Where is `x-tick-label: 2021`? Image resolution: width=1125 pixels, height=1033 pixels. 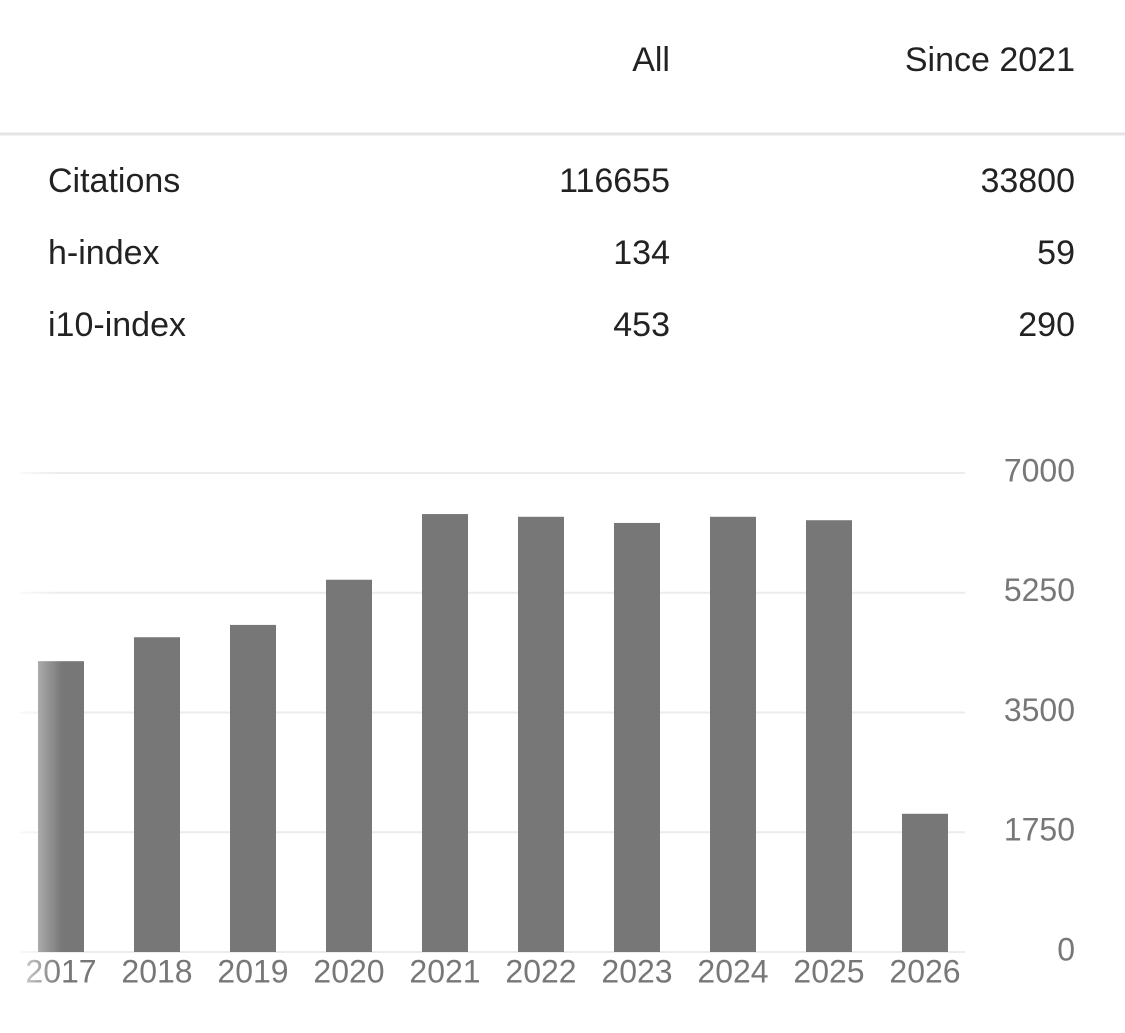 x-tick-label: 2021 is located at coordinates (444, 971).